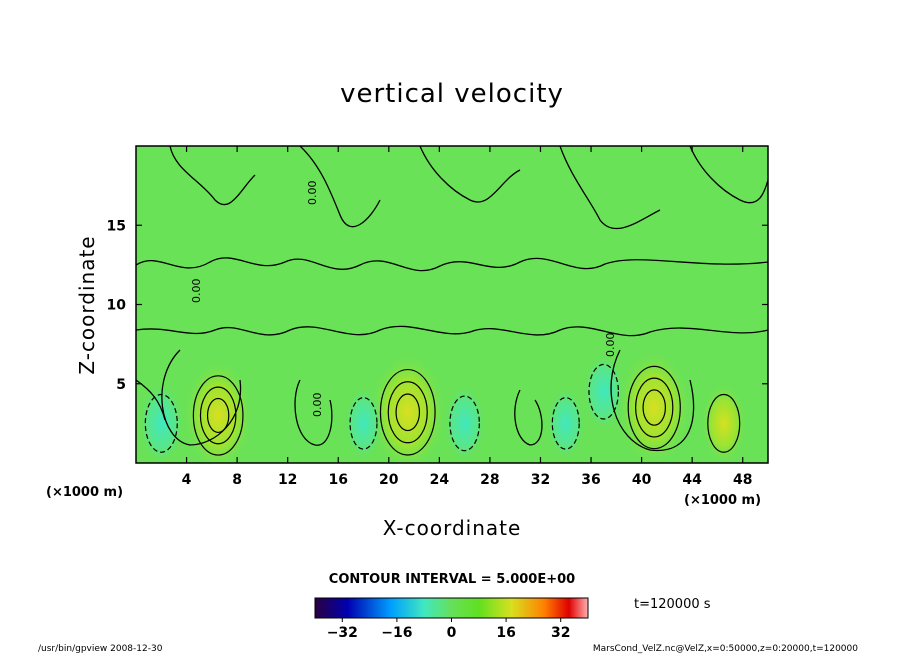 The width and height of the screenshot is (904, 654). I want to click on y-tick-label: 15, so click(116, 226).